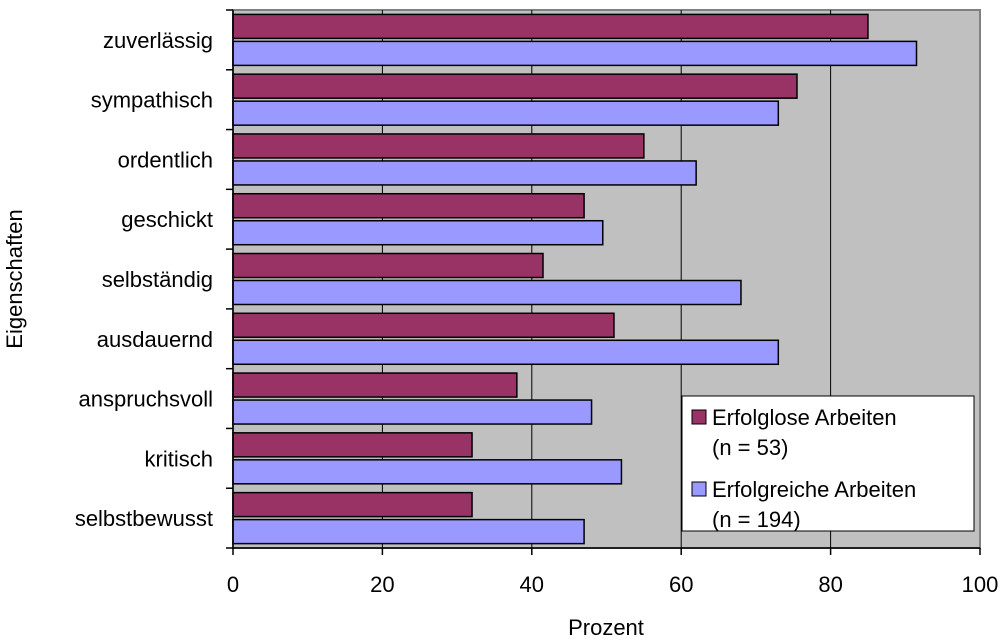 This screenshot has width=1004, height=641. I want to click on legend-swatch-erfolglose, so click(699, 417).